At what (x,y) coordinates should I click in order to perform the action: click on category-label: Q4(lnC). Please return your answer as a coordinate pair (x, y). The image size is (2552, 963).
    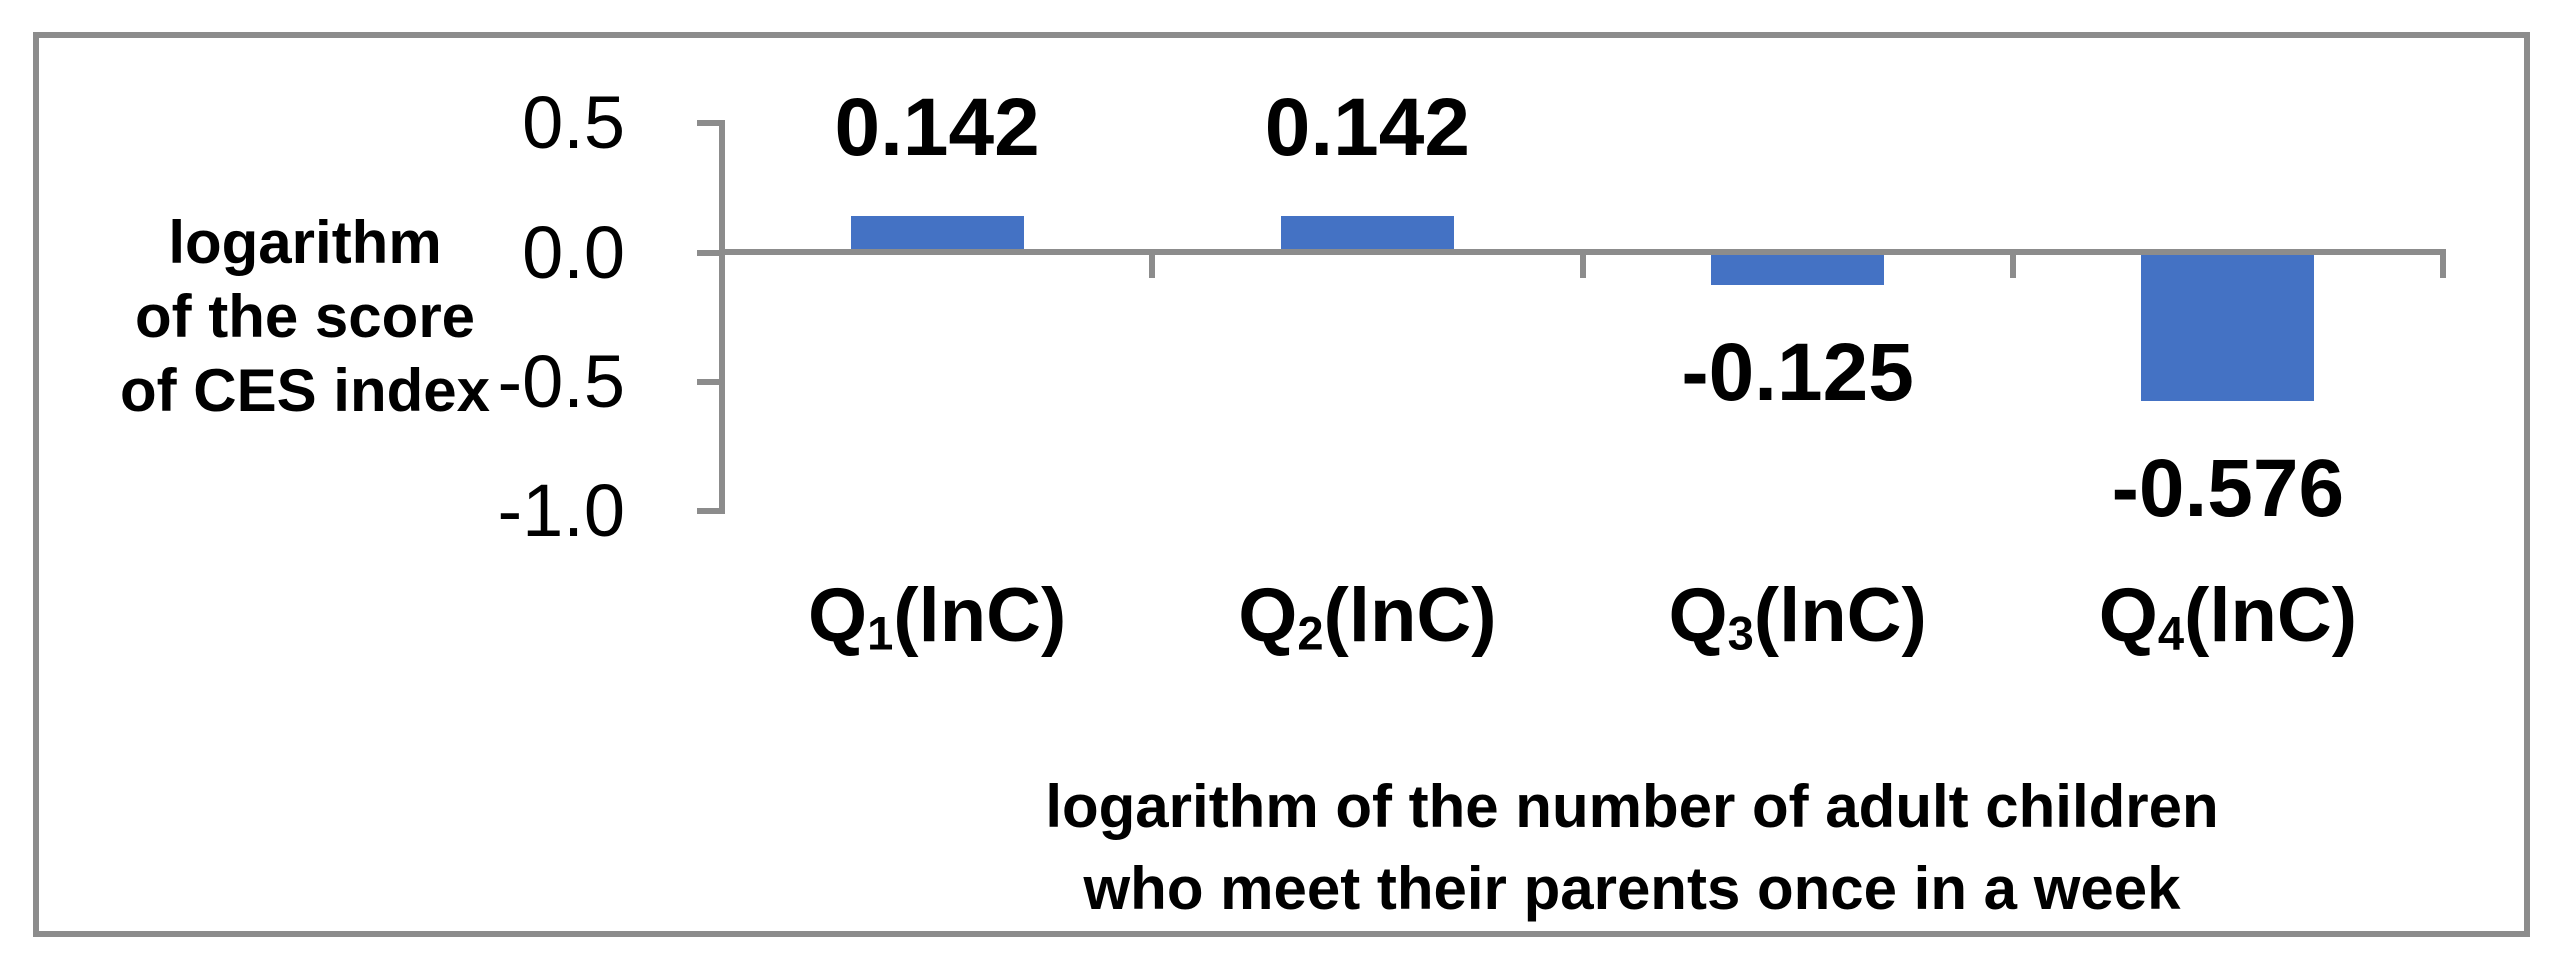
    Looking at the image, I should click on (2228, 616).